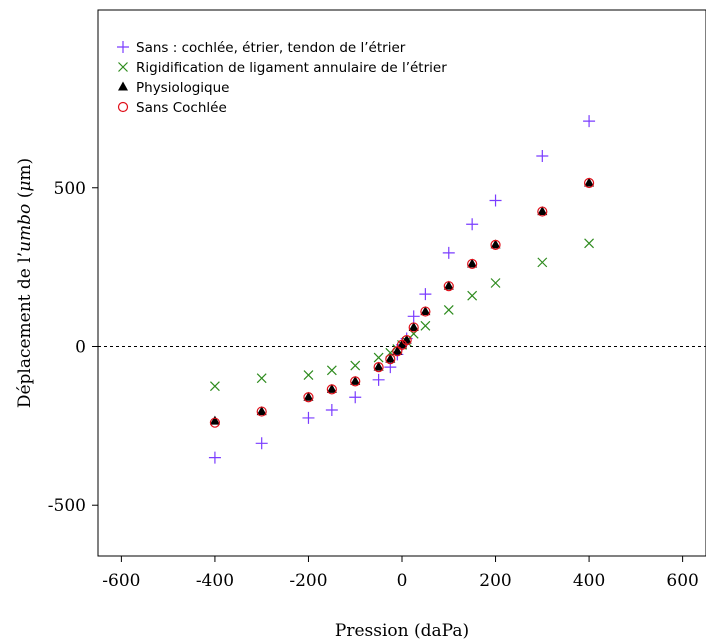  I want to click on x-tick-label: -400, so click(215, 581).